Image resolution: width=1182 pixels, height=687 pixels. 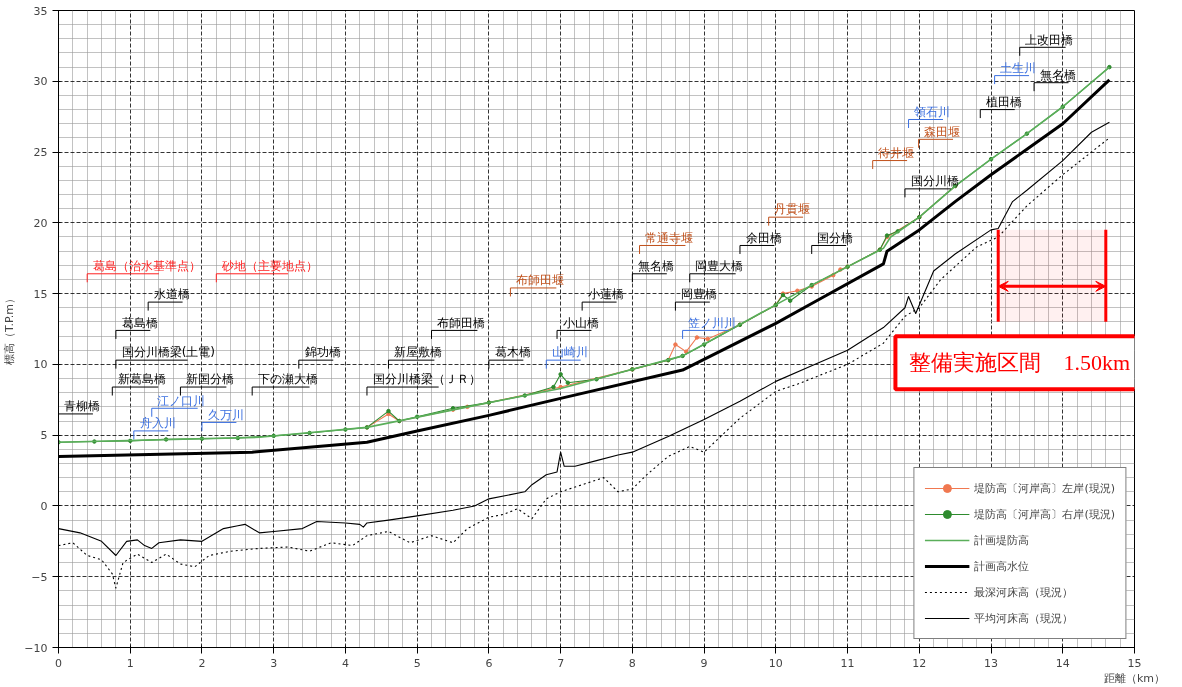 What do you see at coordinates (1024, 618) in the screenshot?
I see `legend-label: 平均河床高（現況）` at bounding box center [1024, 618].